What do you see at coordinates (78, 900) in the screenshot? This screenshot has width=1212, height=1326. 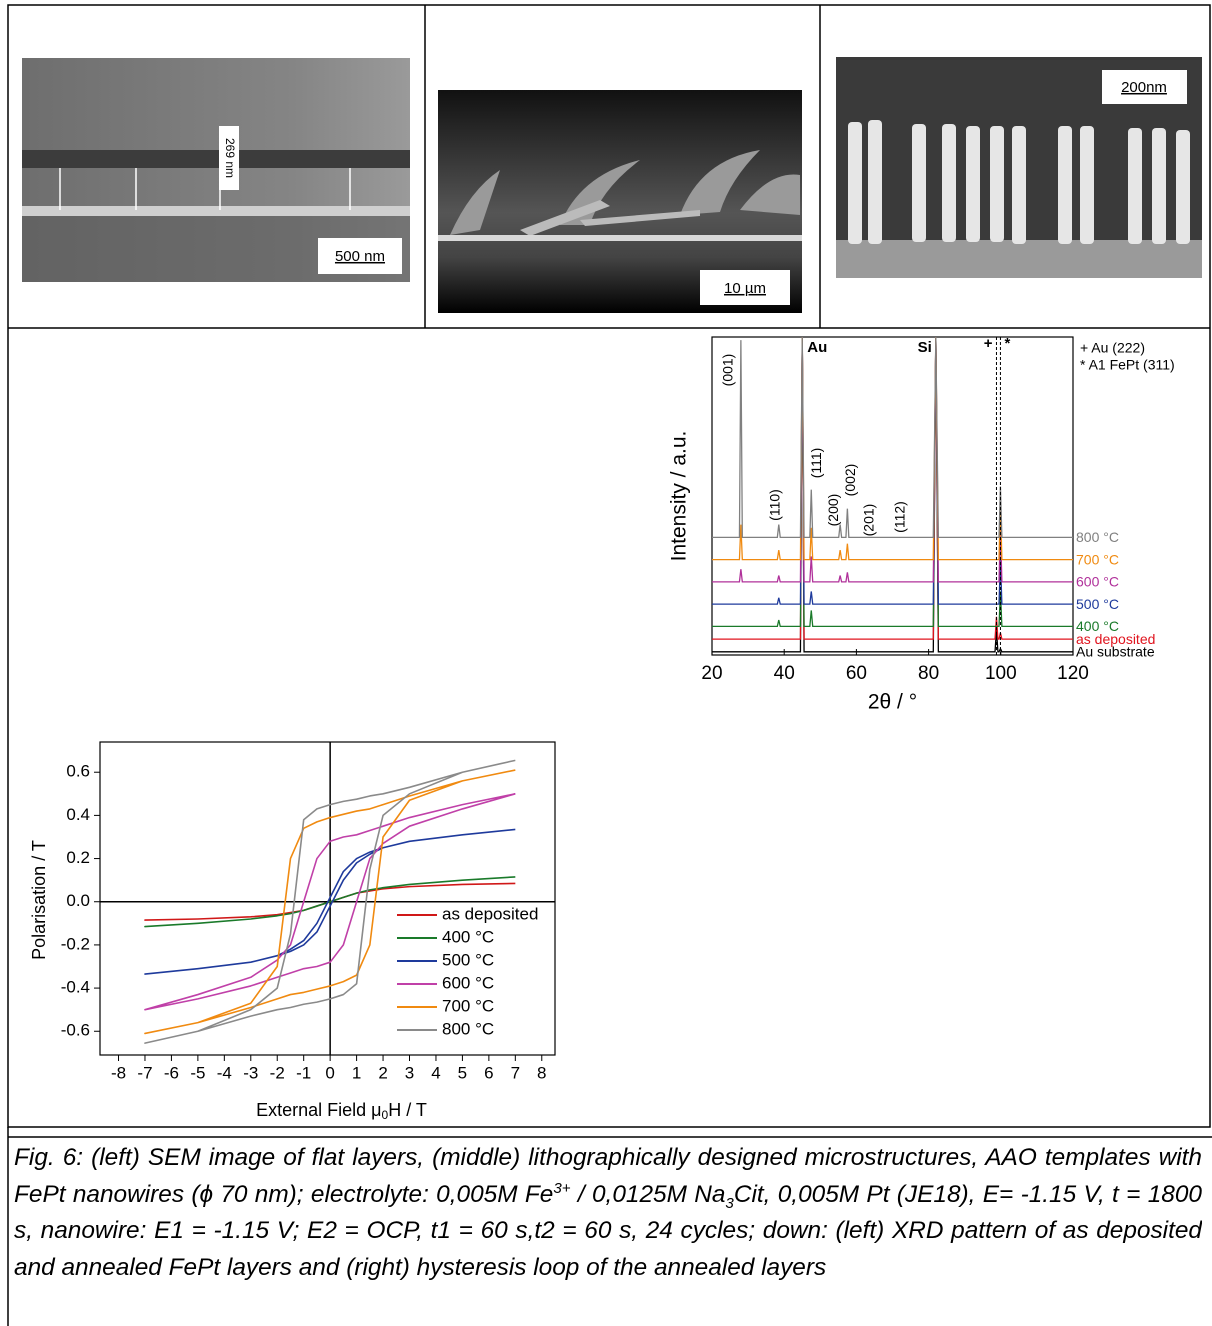 I see `y-tick-label: 0.0` at bounding box center [78, 900].